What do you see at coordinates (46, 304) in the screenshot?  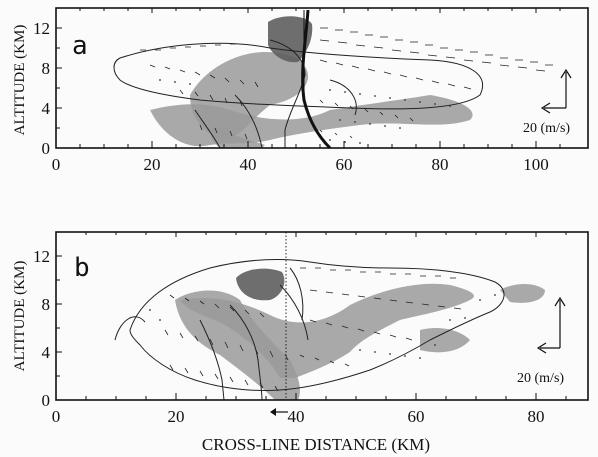 I see `panel-b-y-tick: 8` at bounding box center [46, 304].